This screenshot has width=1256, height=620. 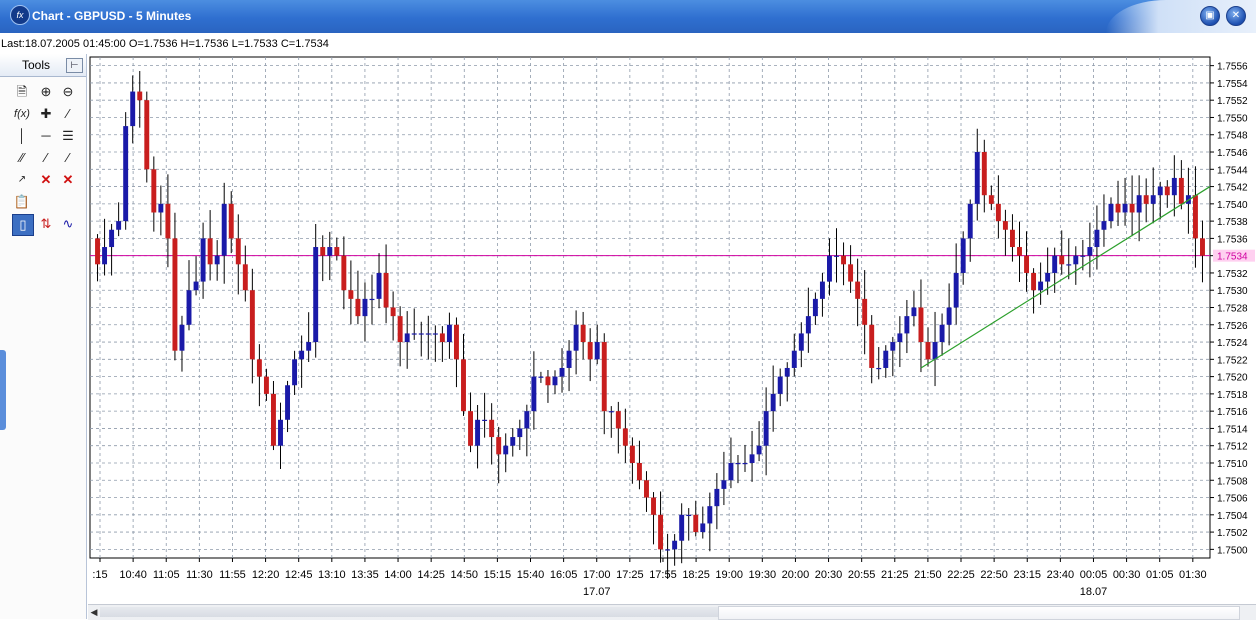 What do you see at coordinates (46, 179) in the screenshot?
I see `delete-icon: ✕` at bounding box center [46, 179].